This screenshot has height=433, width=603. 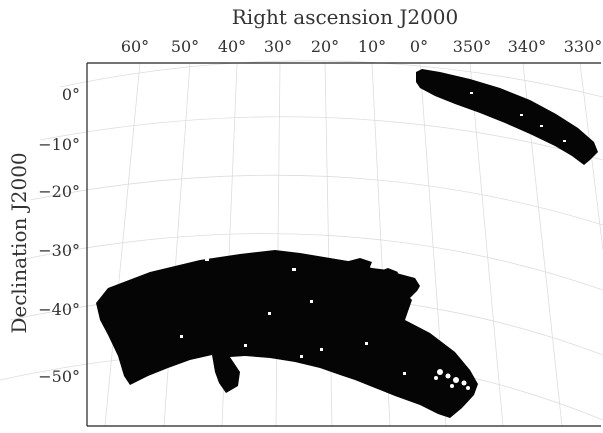 I want to click on dec-tick-label: 0°, so click(x=71, y=94).